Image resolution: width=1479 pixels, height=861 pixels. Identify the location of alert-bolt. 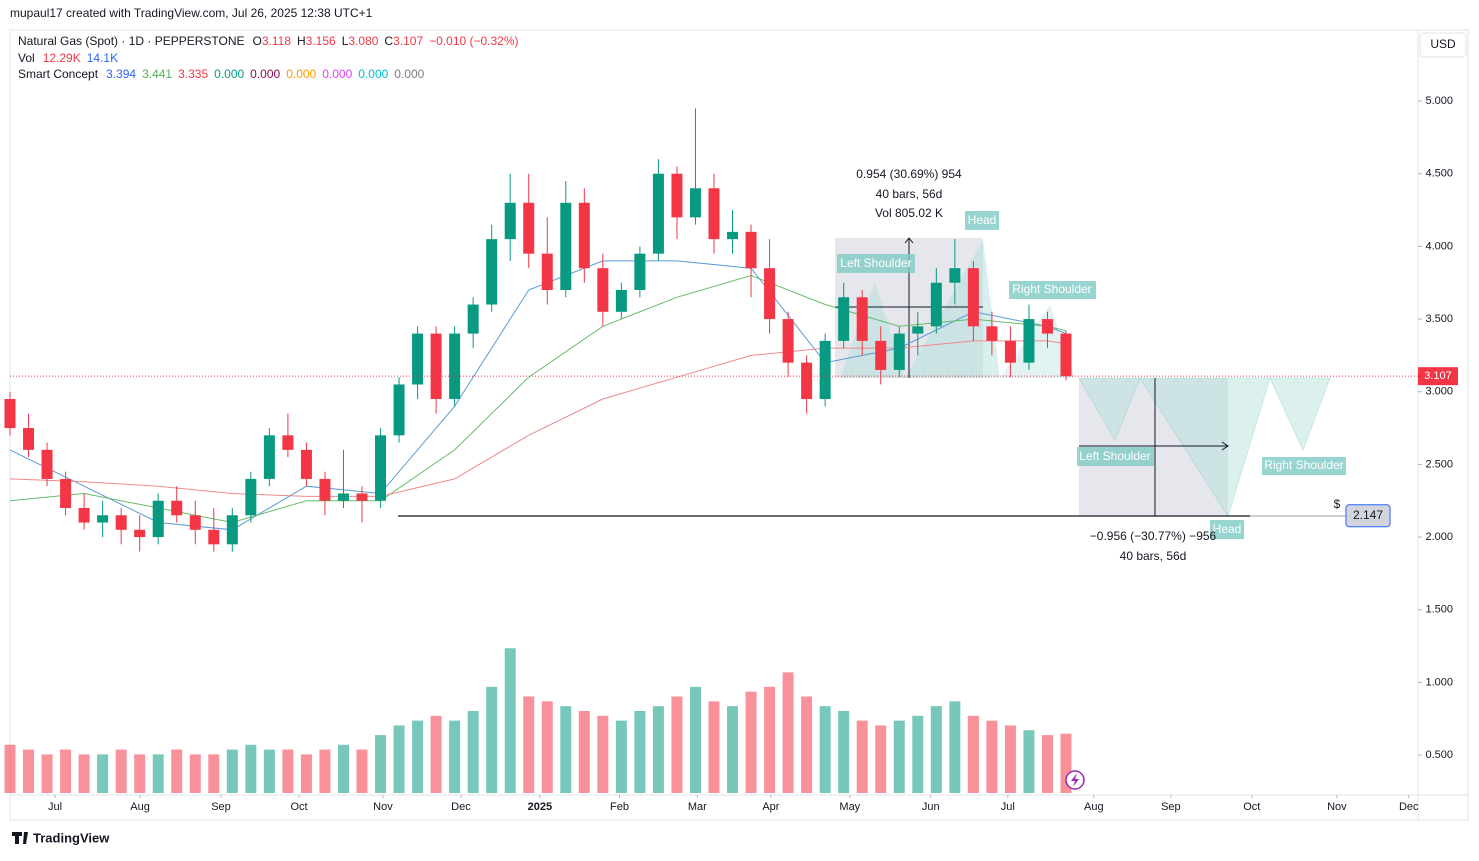
(1075, 780).